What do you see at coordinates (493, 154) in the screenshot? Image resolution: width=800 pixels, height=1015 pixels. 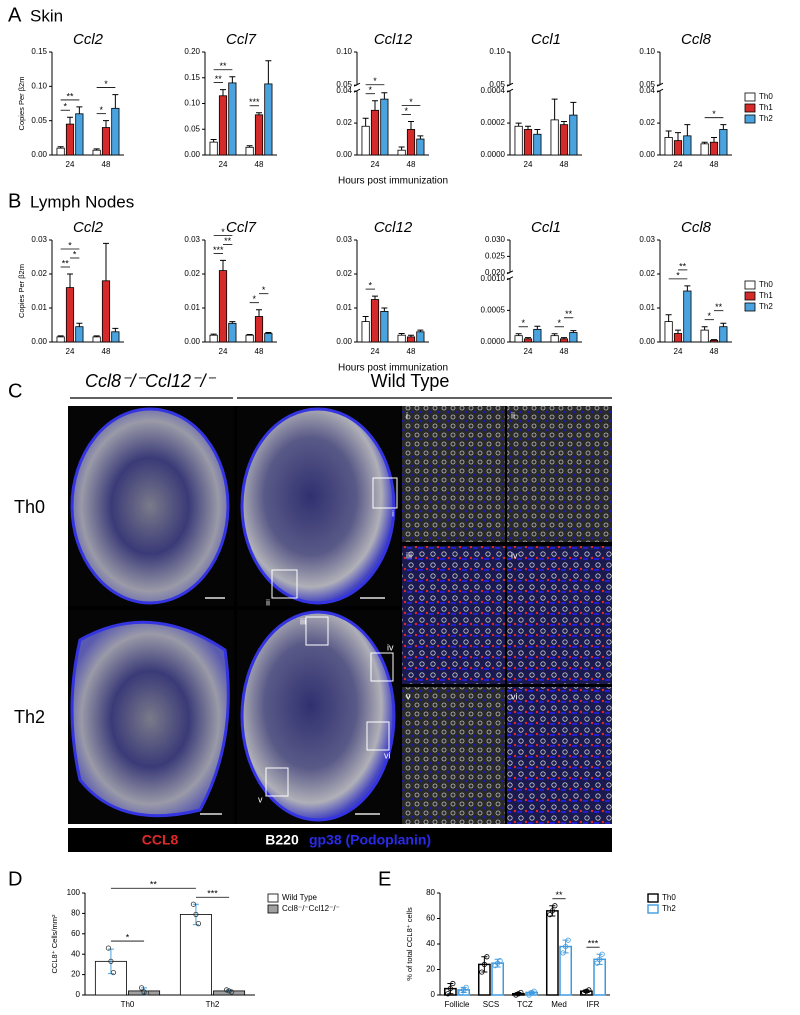 I see `y-tick-label: 0.0000` at bounding box center [493, 154].